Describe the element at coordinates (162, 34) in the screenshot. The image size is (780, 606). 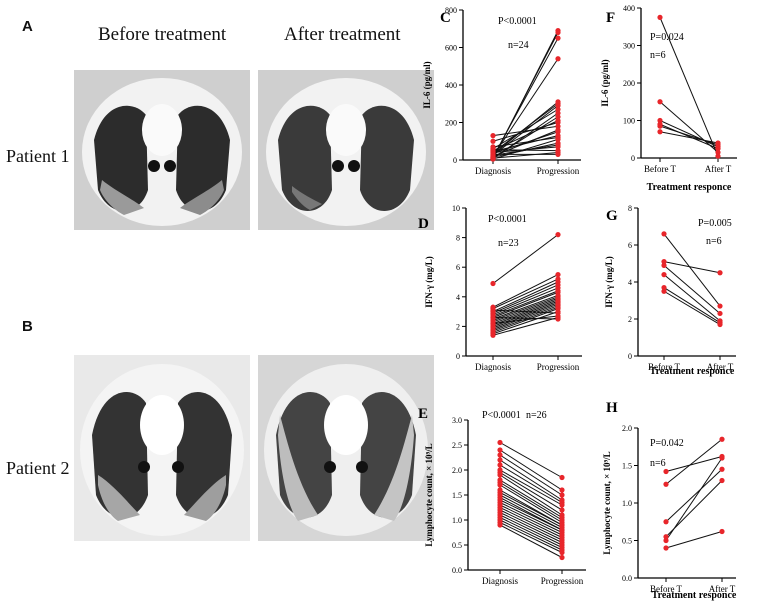
I see `column-title-before: Before treatment` at that location.